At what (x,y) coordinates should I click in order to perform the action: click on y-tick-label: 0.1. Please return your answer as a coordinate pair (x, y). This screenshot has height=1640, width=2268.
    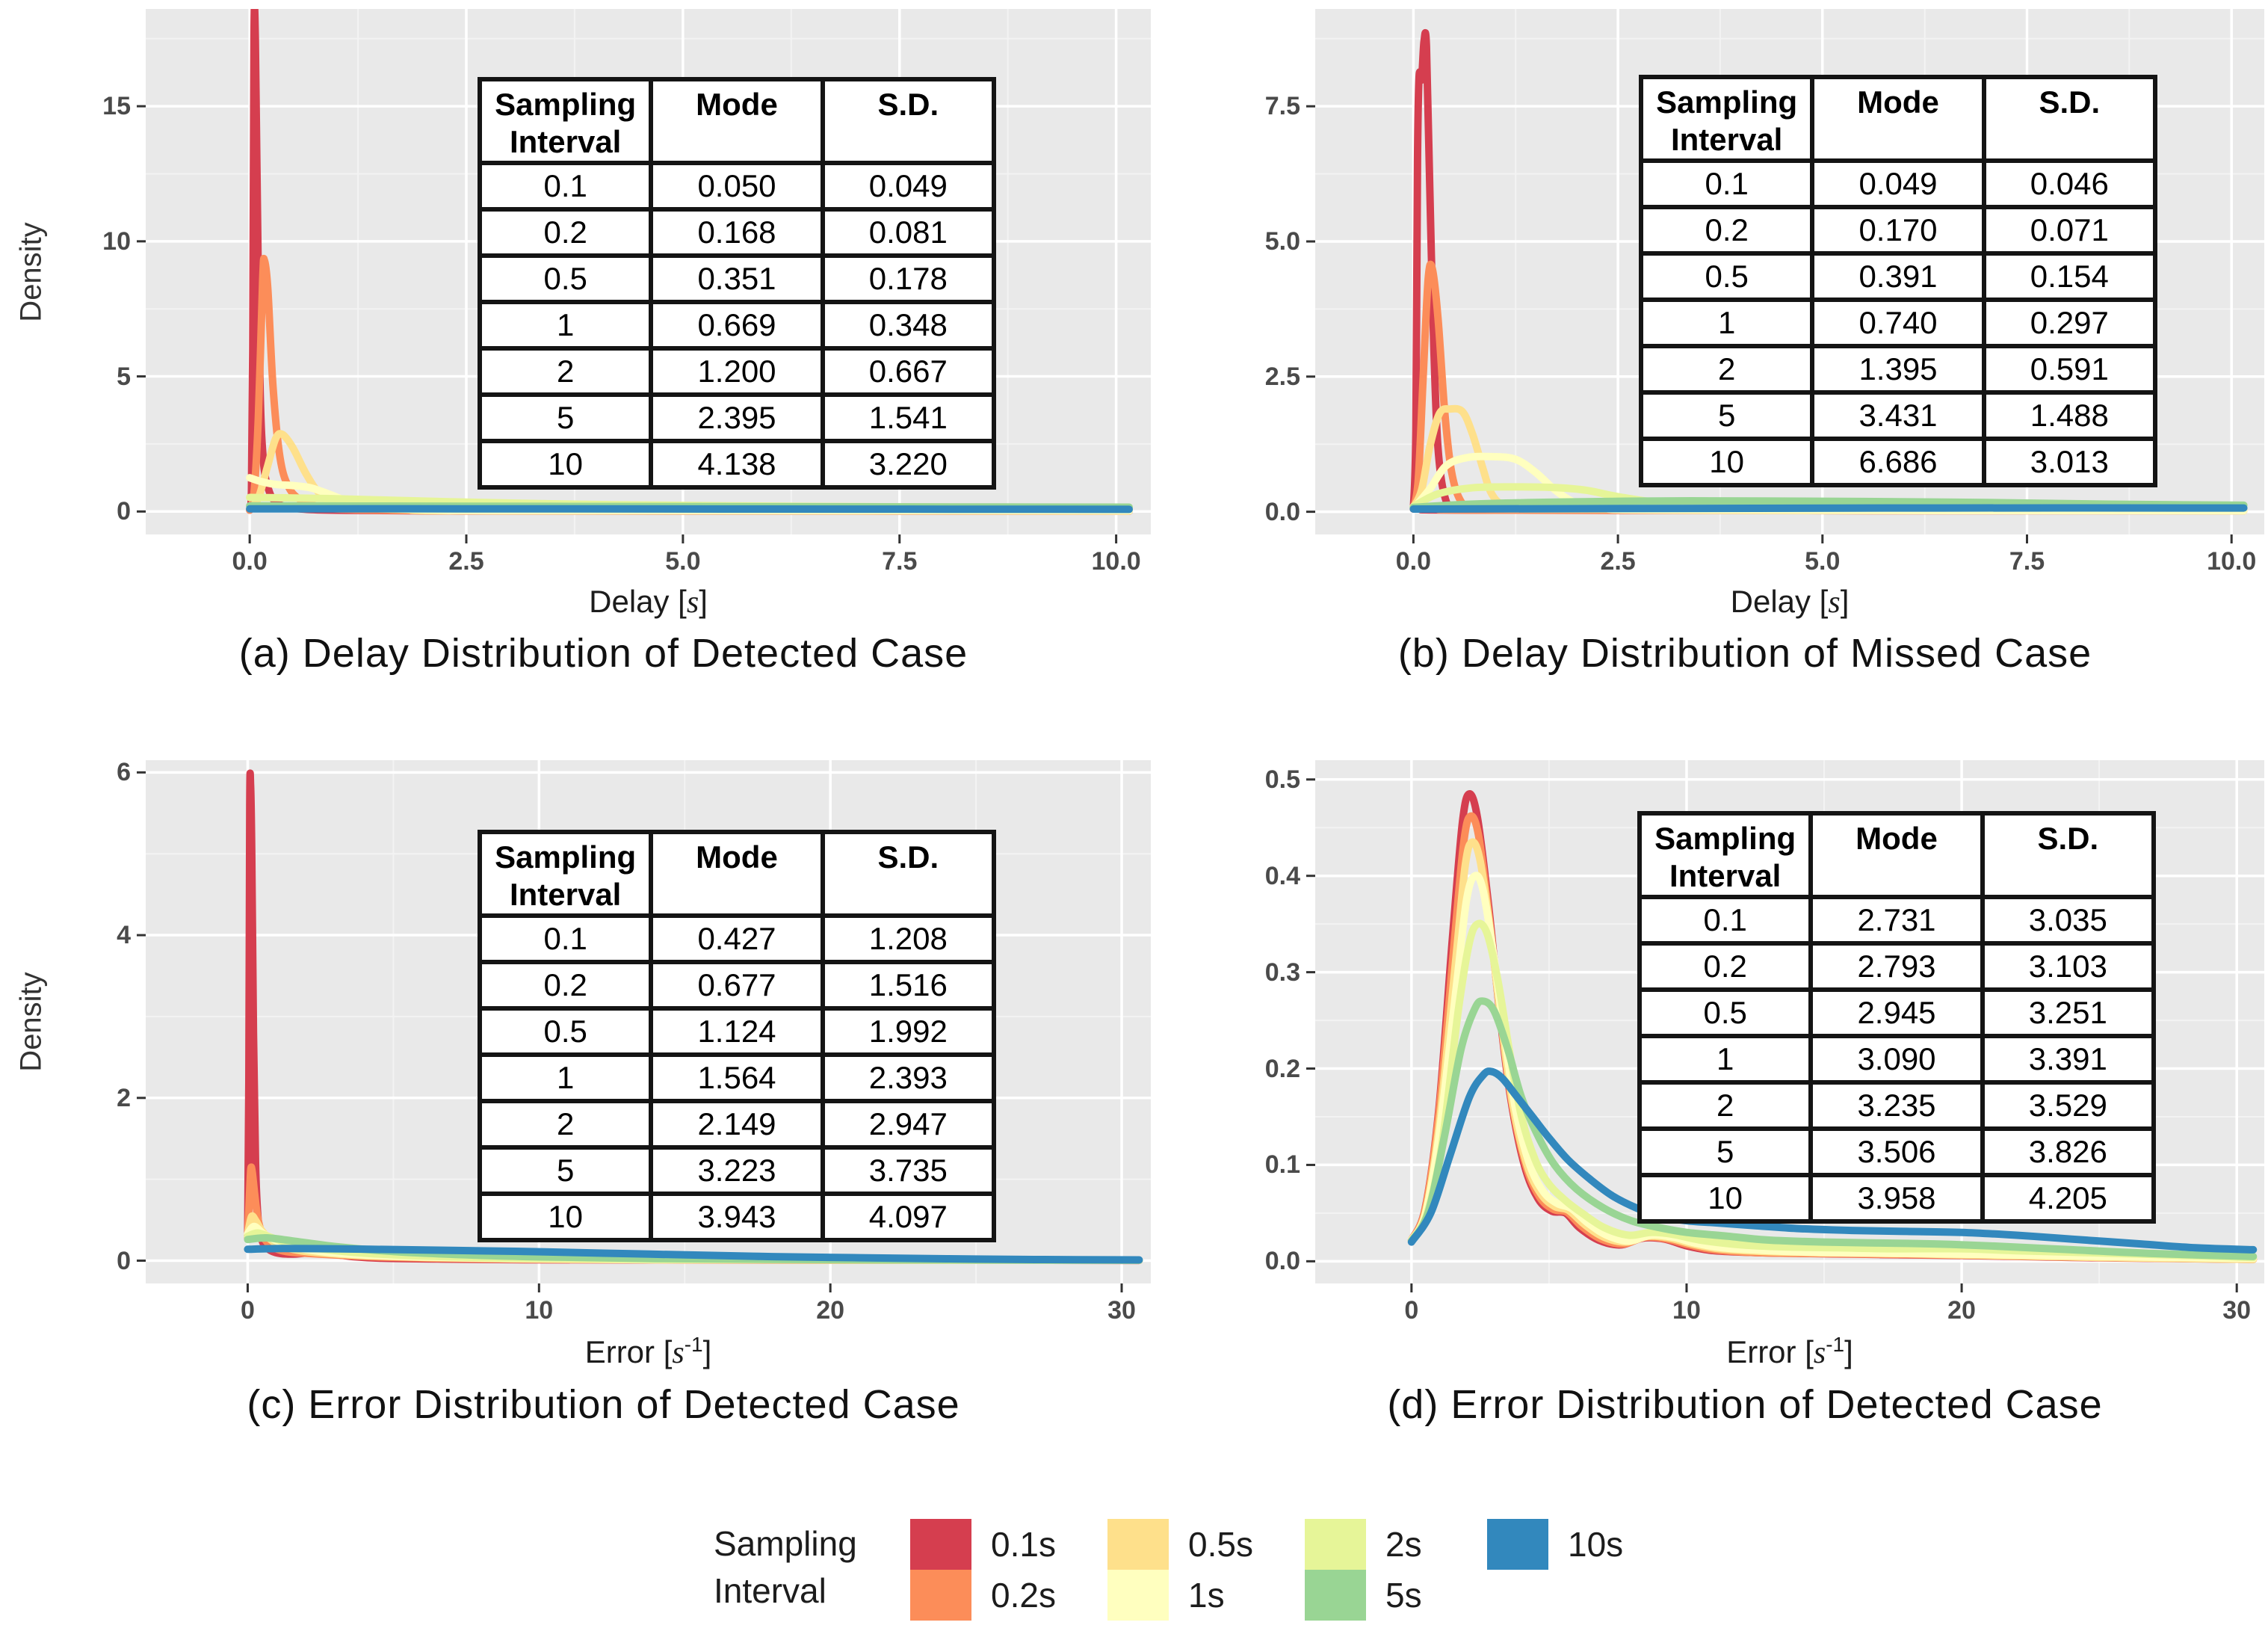
    Looking at the image, I should click on (1282, 1165).